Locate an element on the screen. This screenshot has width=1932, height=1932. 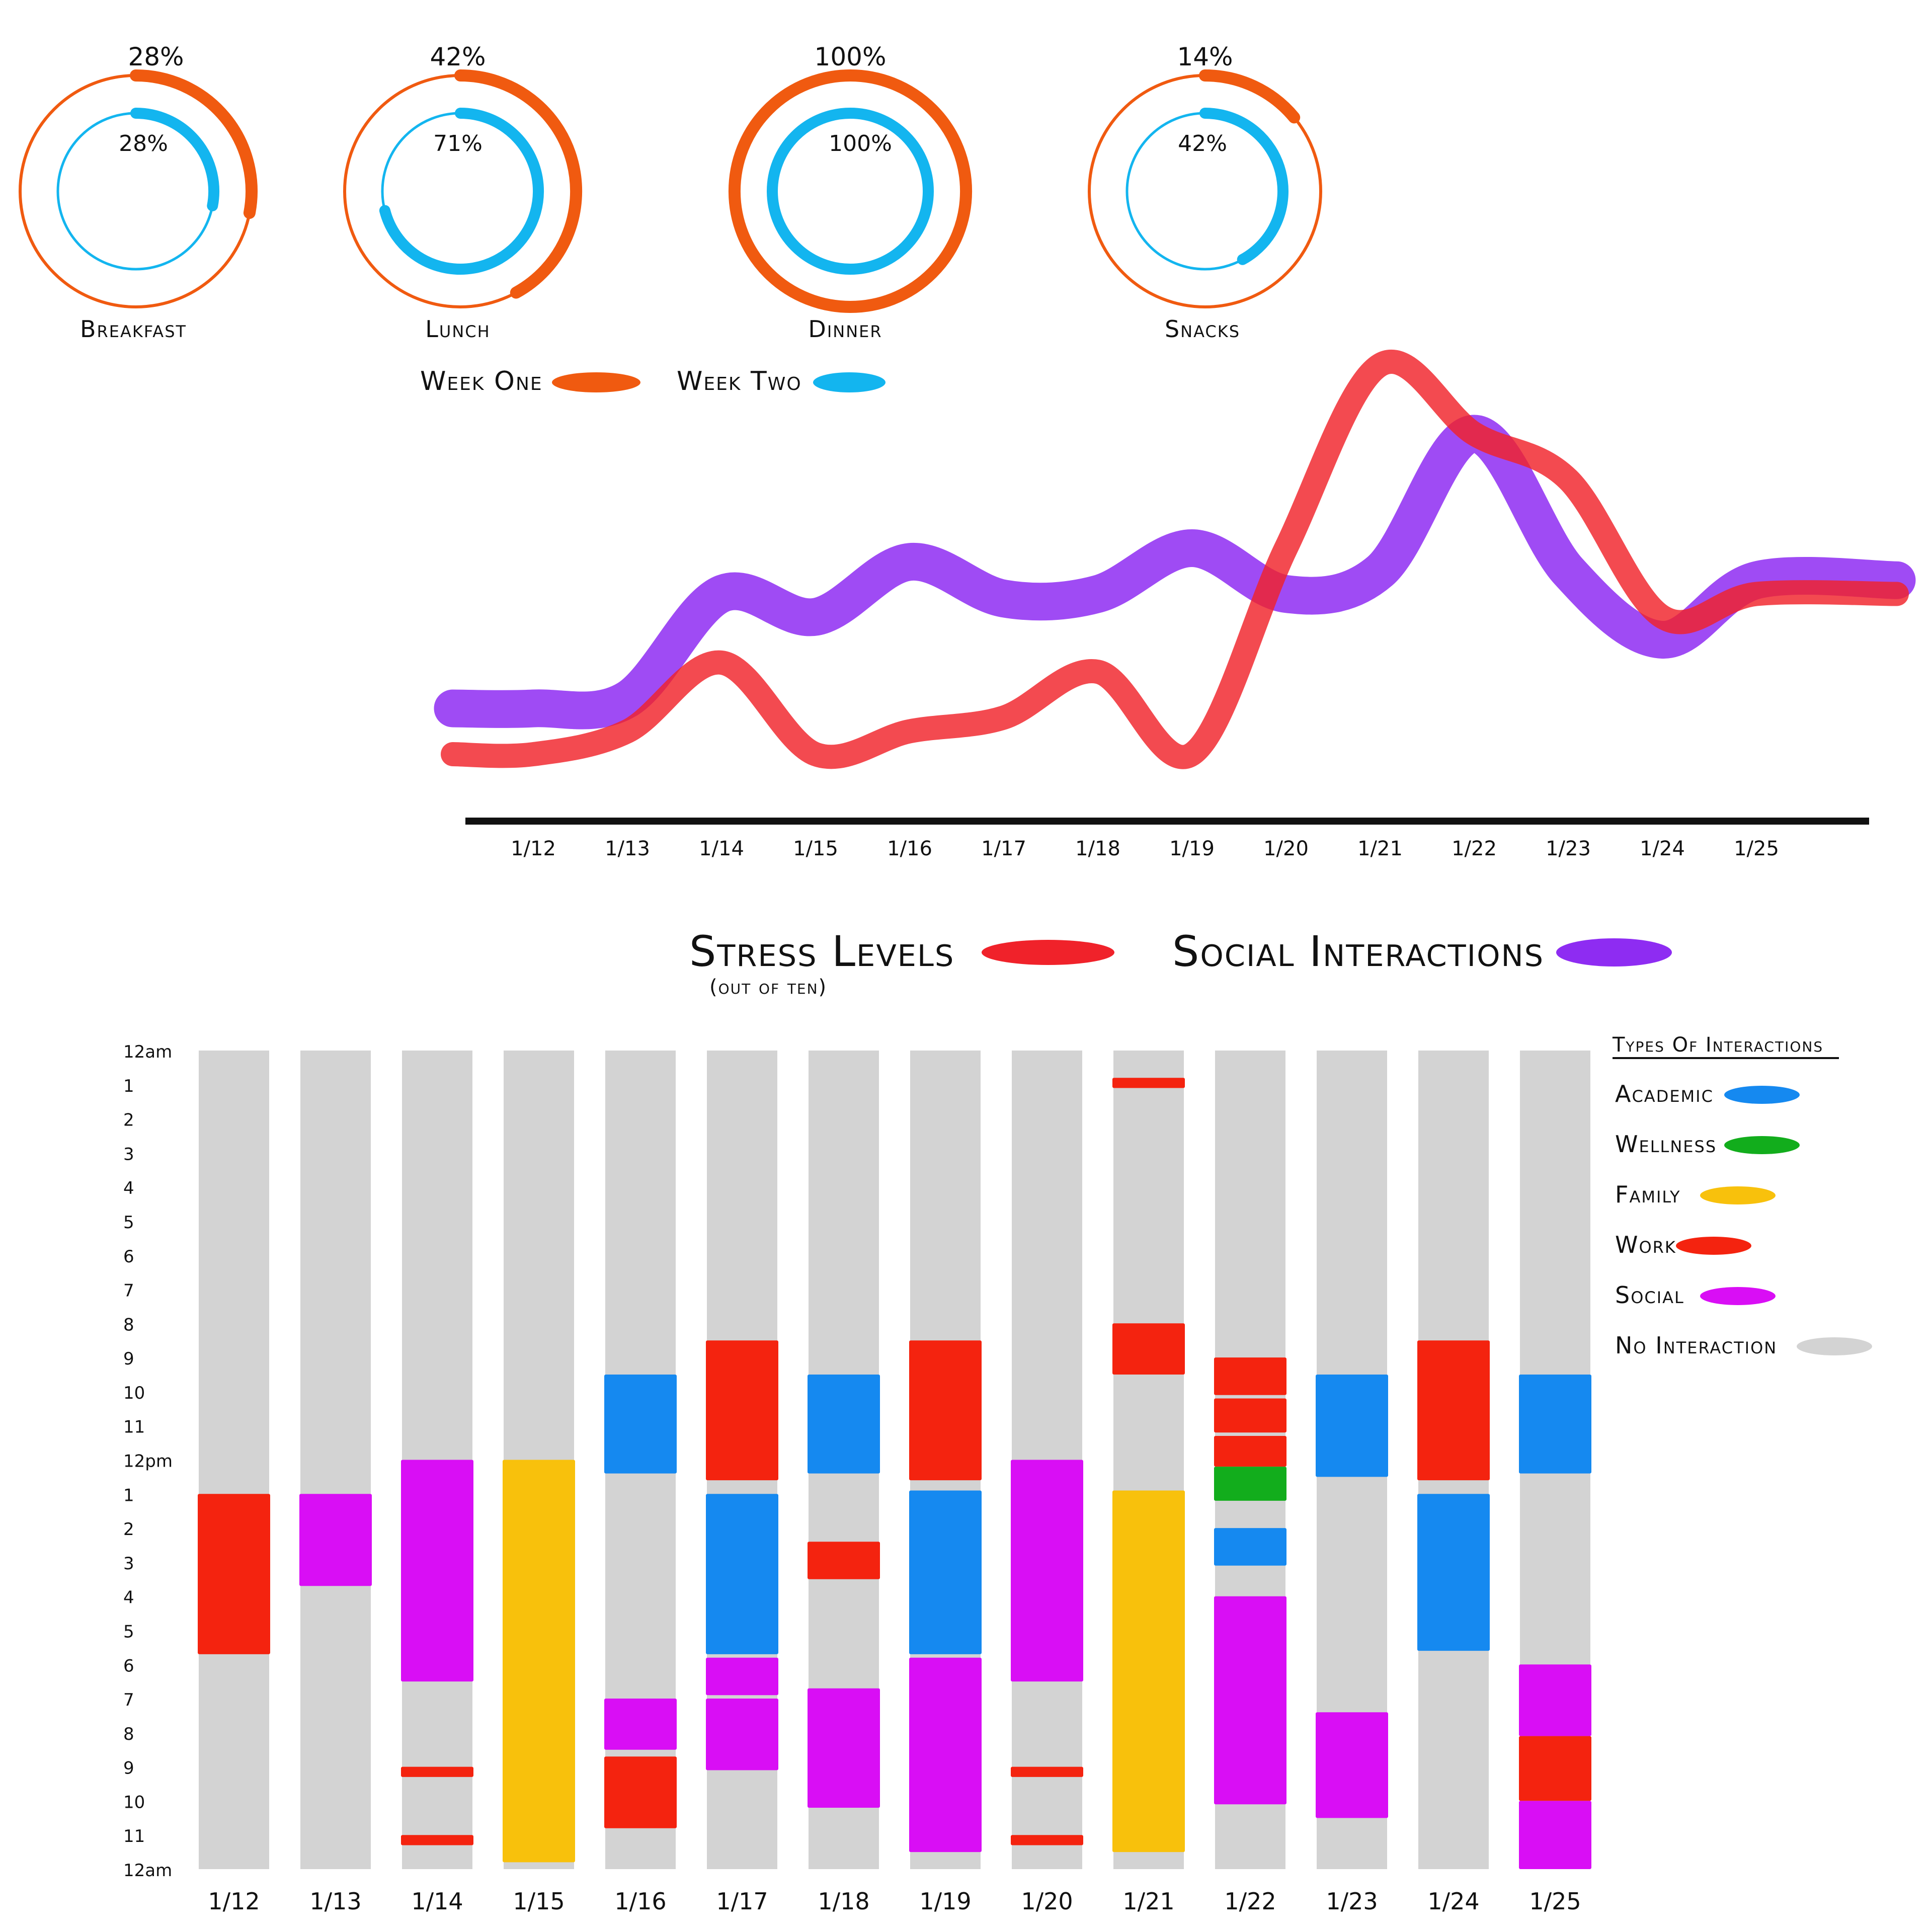
legend-week-two-label: Week Two is located at coordinates (740, 381).